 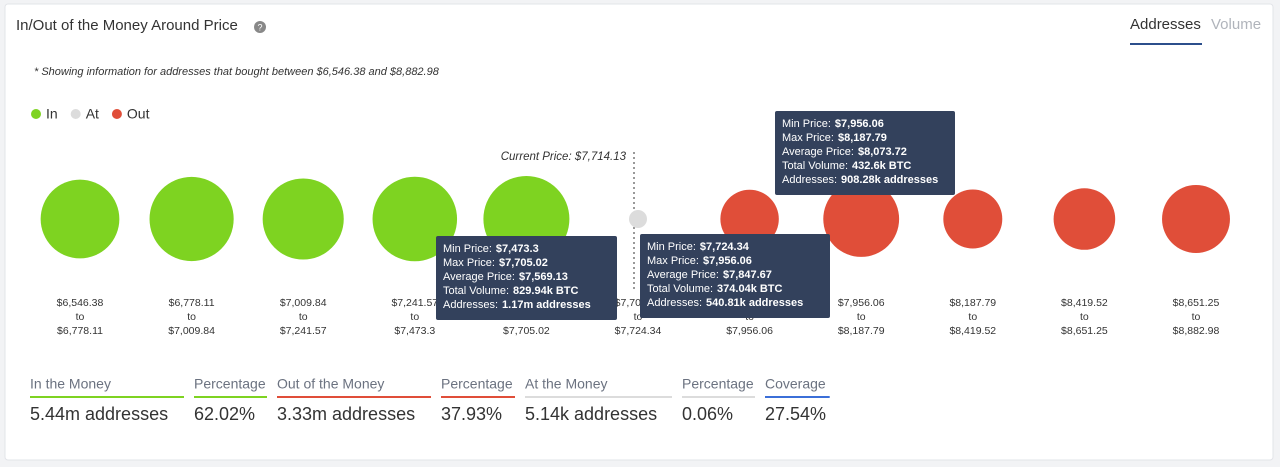 What do you see at coordinates (564, 157) in the screenshot?
I see `current-price-label: Current Price: $7,714.13` at bounding box center [564, 157].